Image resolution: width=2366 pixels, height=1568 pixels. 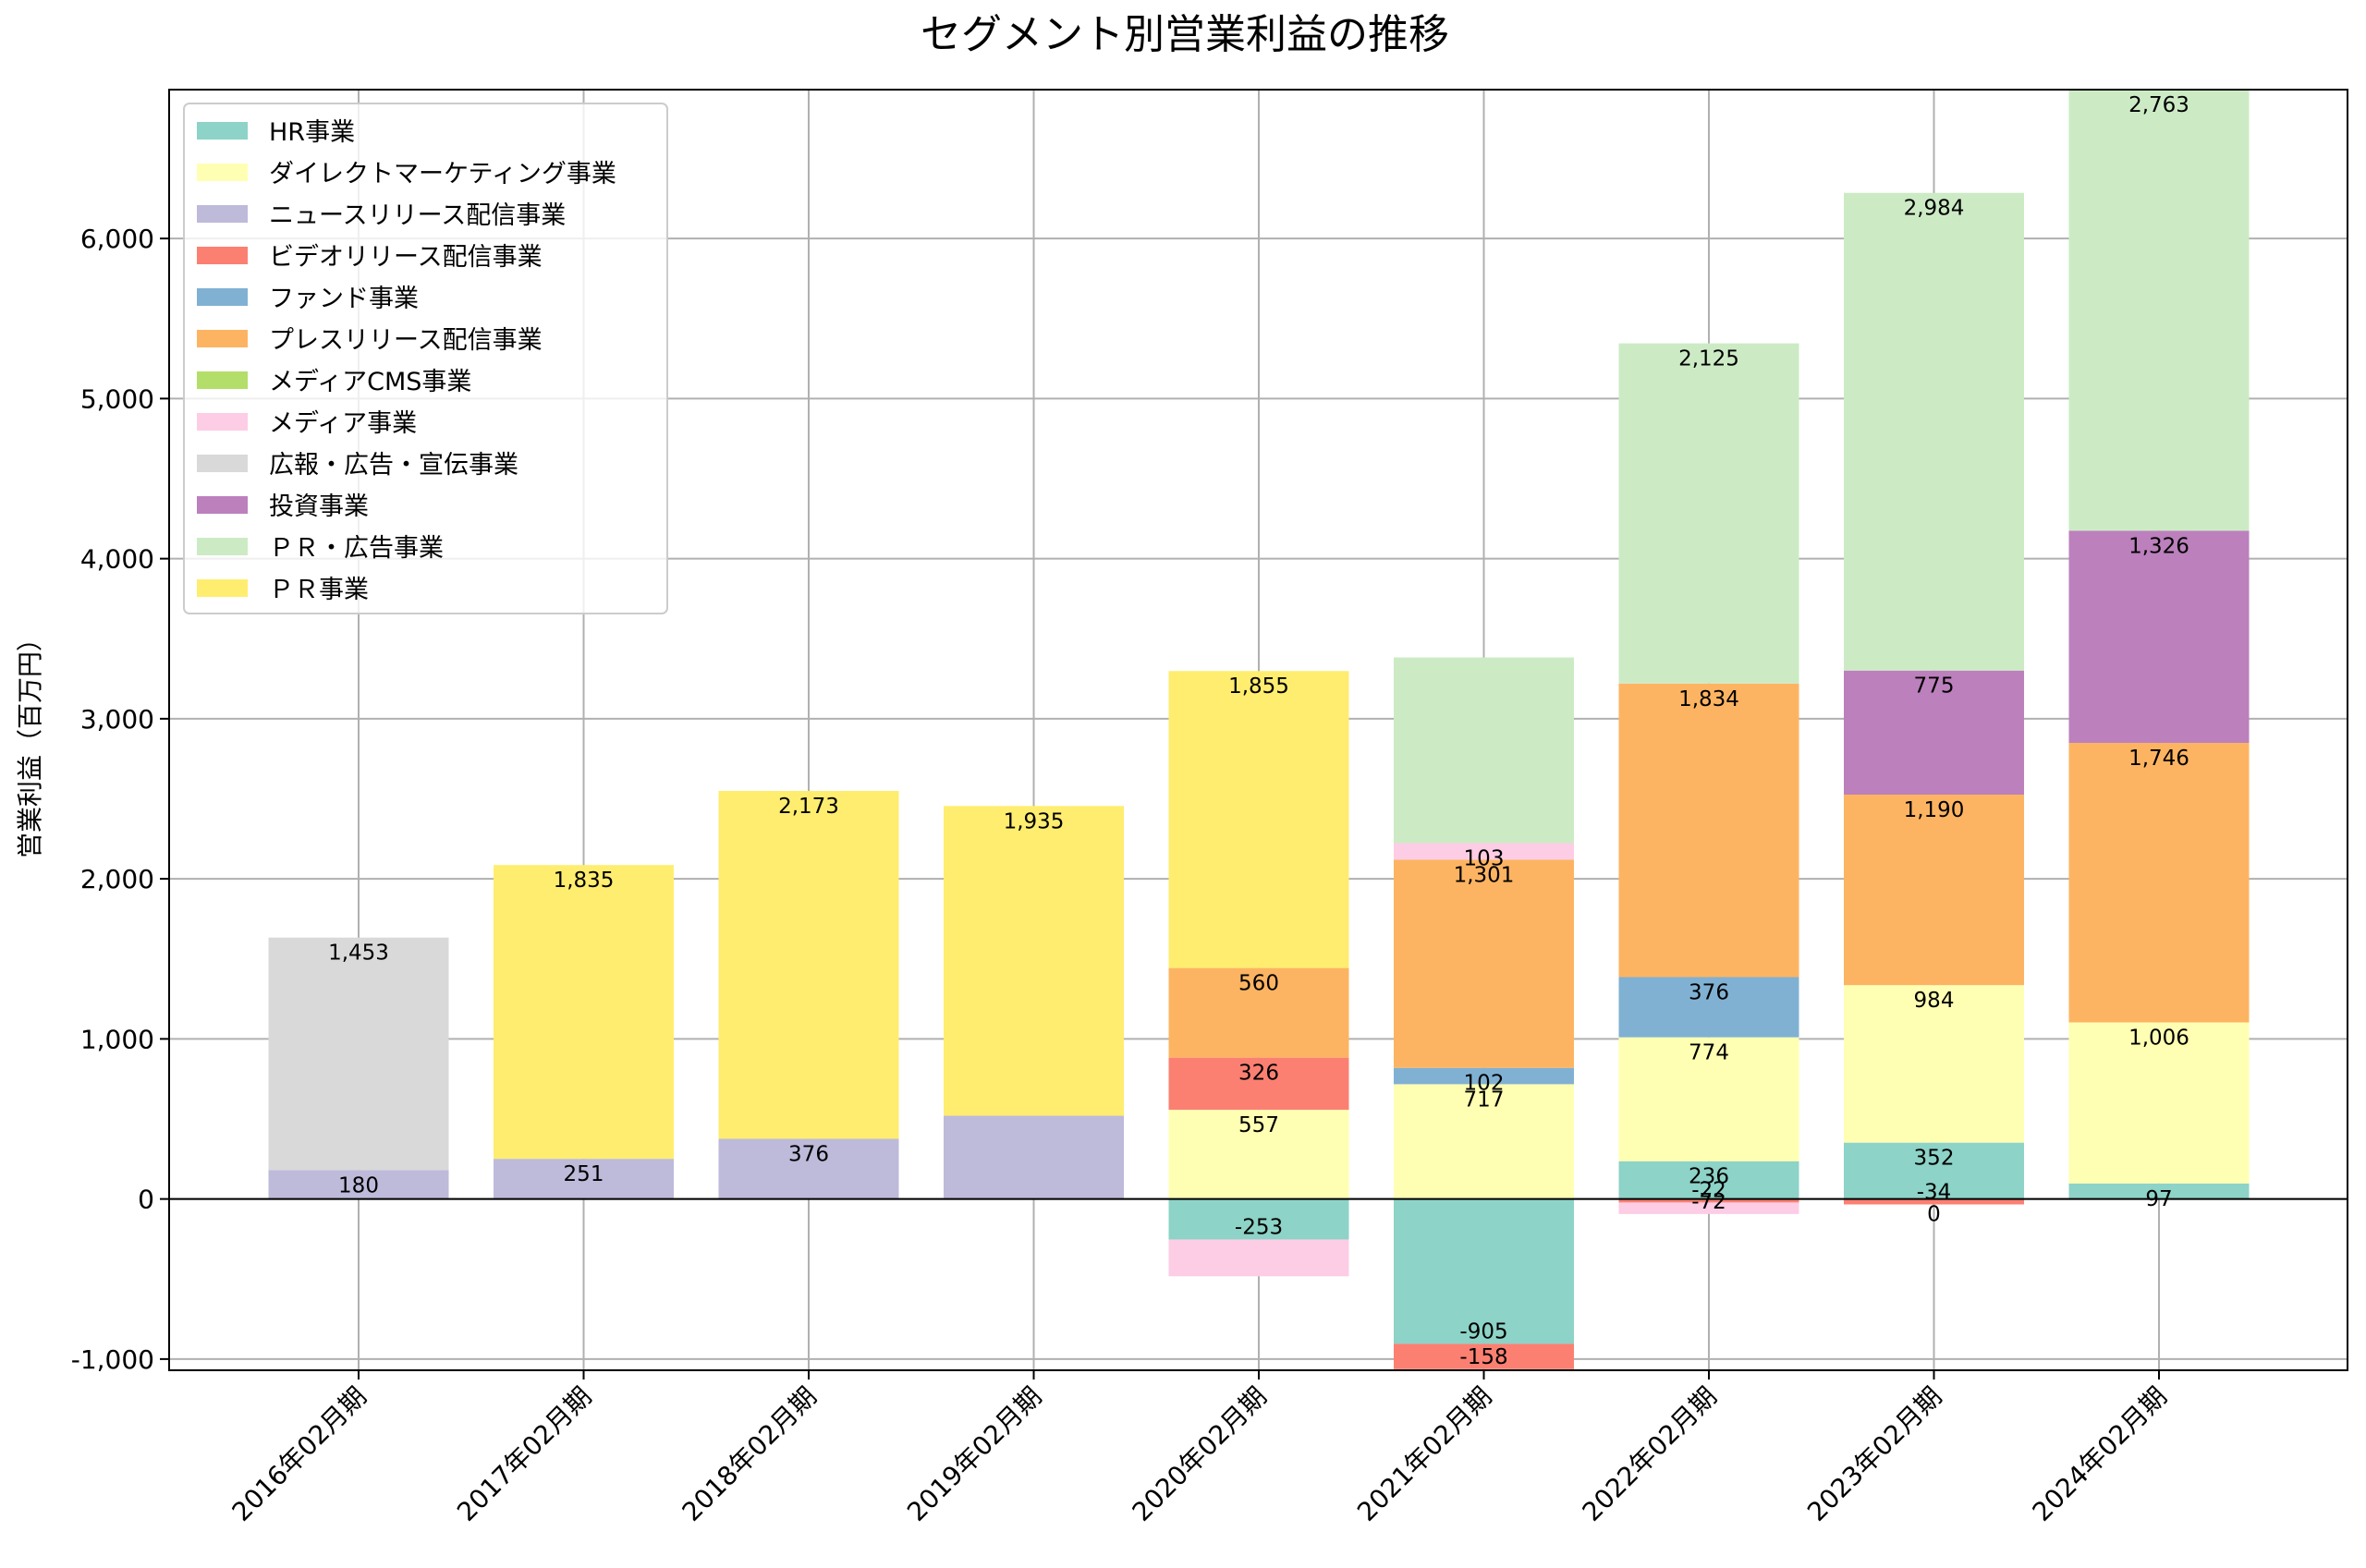 What do you see at coordinates (1709, 359) in the screenshot?
I see `data-label: 2,125` at bounding box center [1709, 359].